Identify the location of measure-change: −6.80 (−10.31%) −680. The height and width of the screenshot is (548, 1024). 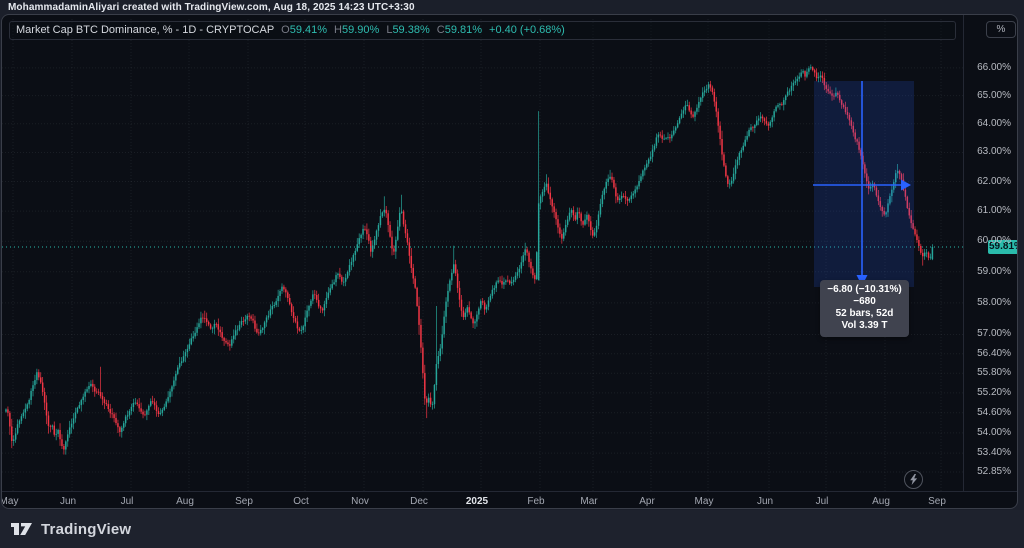
(864, 295).